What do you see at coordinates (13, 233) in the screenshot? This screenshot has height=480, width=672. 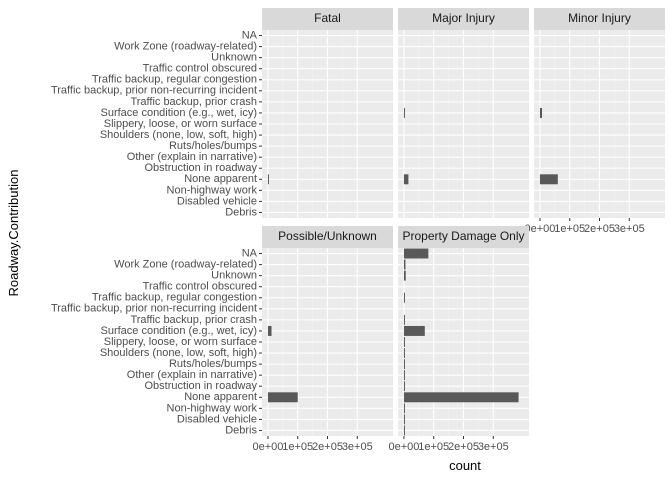 I see `y-axis-title: Roadway.Contribution` at bounding box center [13, 233].